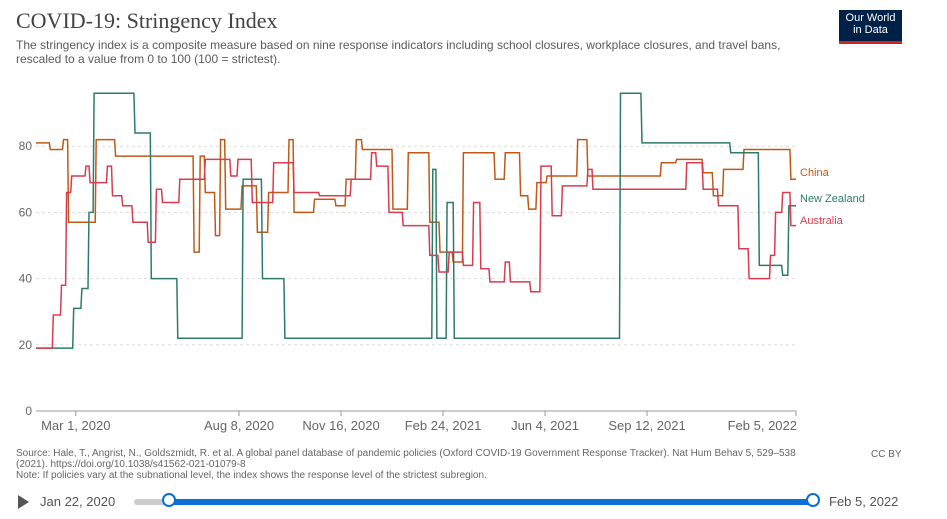  Describe the element at coordinates (815, 173) in the screenshot. I see `legend-label-china: China` at that location.